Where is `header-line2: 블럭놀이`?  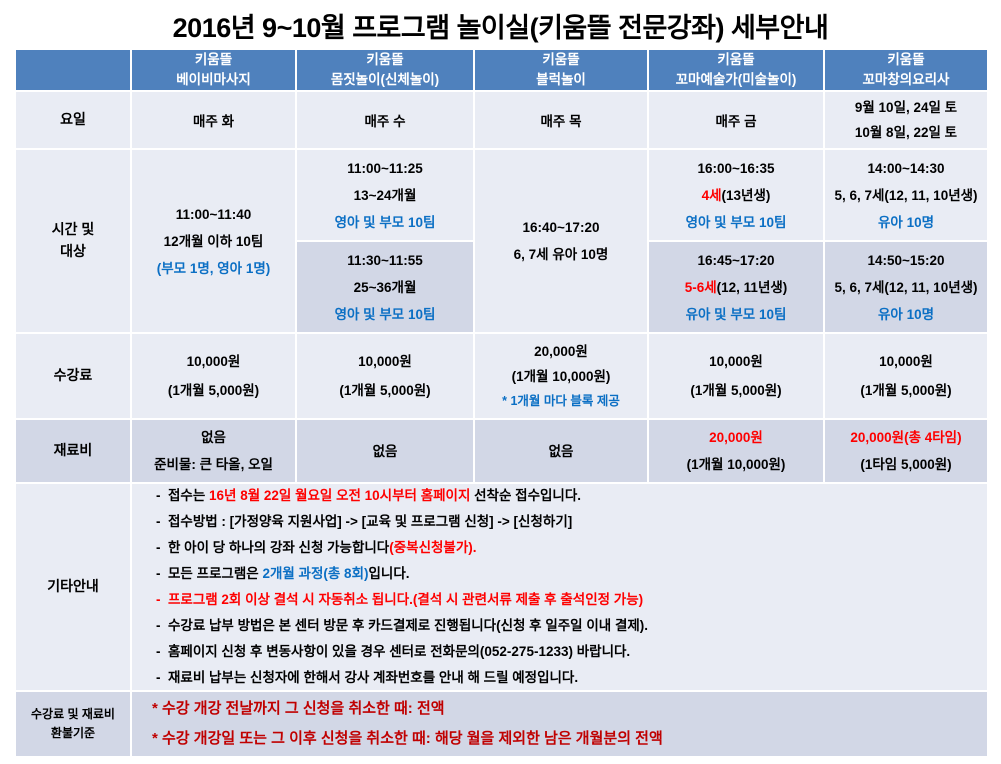
header-line2: 블럭놀이 is located at coordinates (561, 79).